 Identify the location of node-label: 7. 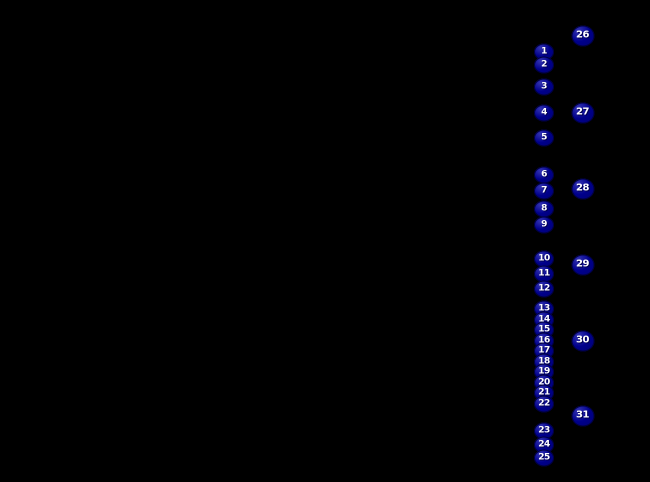
(544, 190).